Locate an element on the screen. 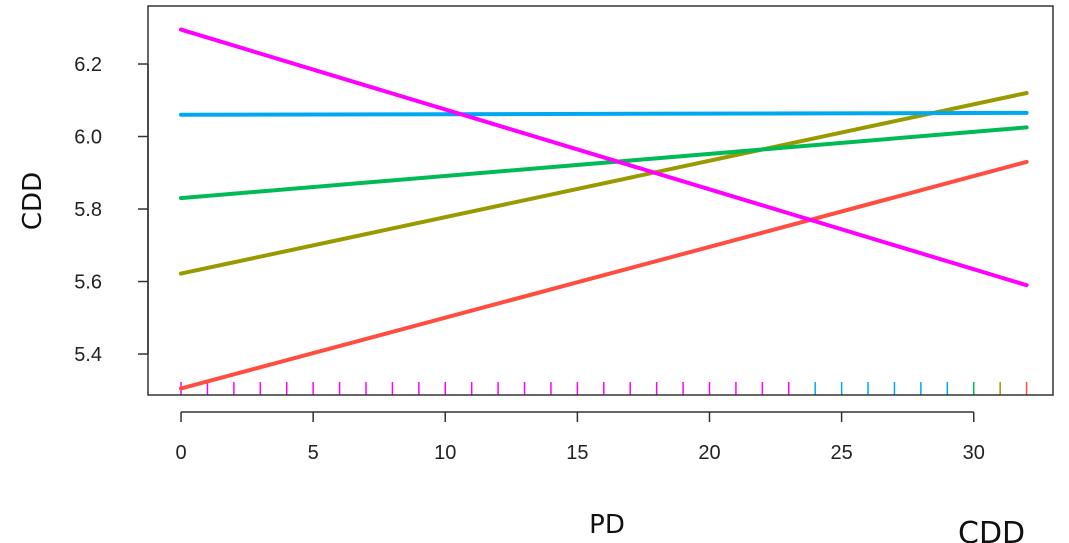 The width and height of the screenshot is (1069, 543). y-tick-label: 5.4 is located at coordinates (88, 355).